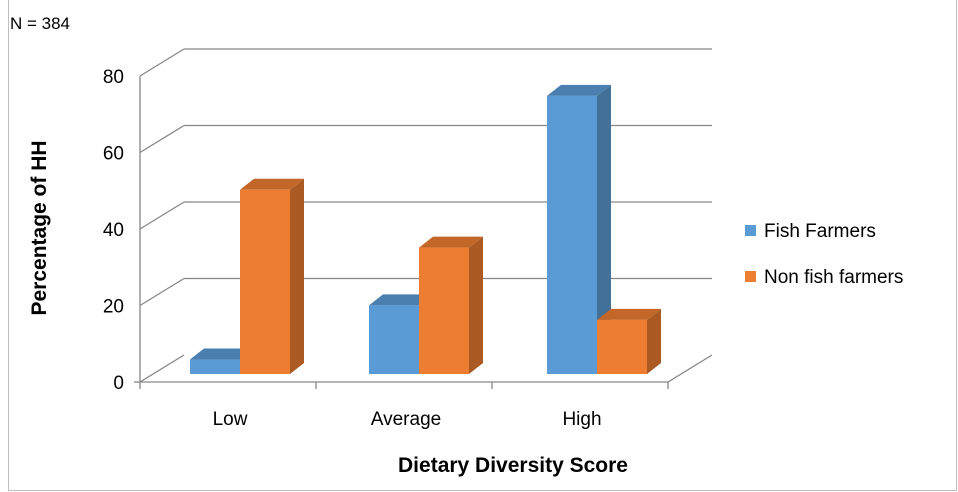 The height and width of the screenshot is (492, 958). I want to click on y-tick-label: 40, so click(113, 230).